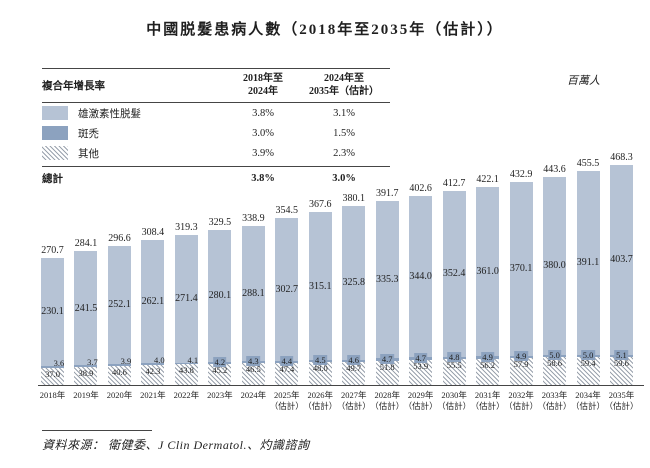 The width and height of the screenshot is (650, 468). What do you see at coordinates (320, 205) in the screenshot?
I see `bar-total-label: 367.6` at bounding box center [320, 205].